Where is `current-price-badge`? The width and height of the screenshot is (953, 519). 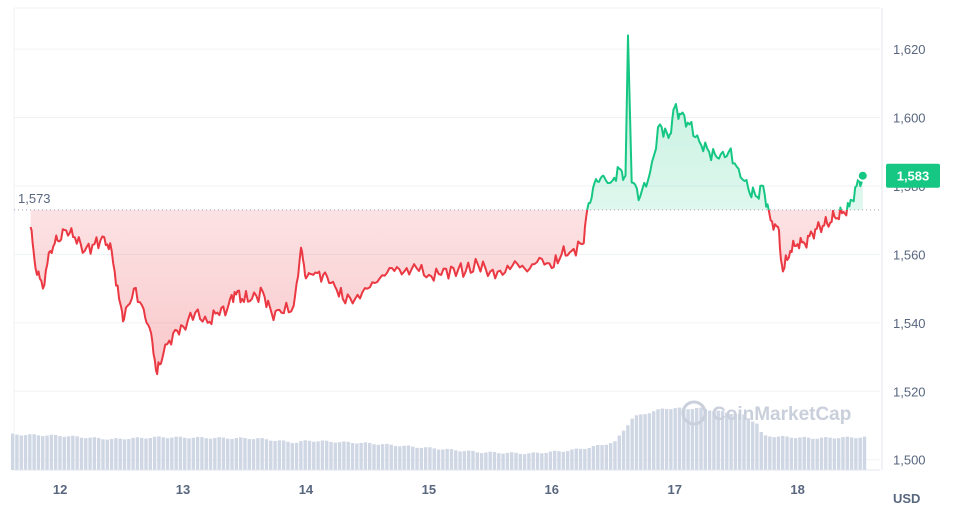
current-price-badge is located at coordinates (913, 175).